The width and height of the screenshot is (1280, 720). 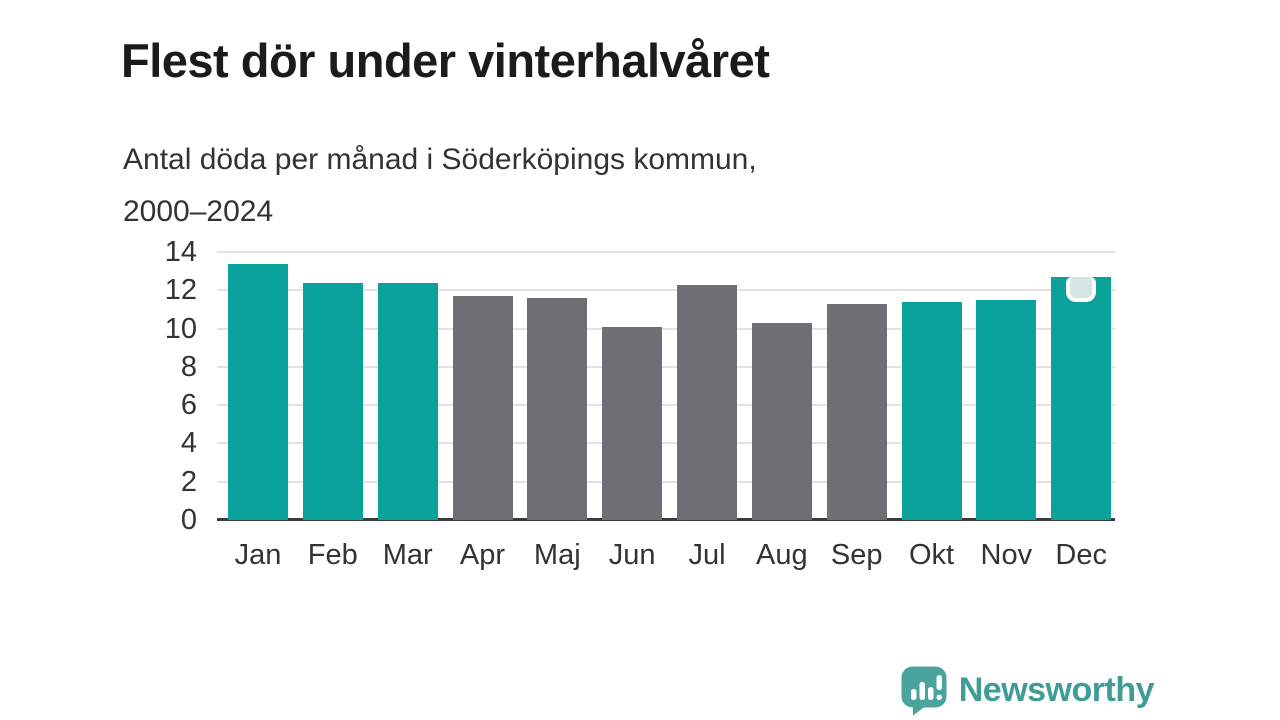 What do you see at coordinates (557, 408) in the screenshot?
I see `bar-maj` at bounding box center [557, 408].